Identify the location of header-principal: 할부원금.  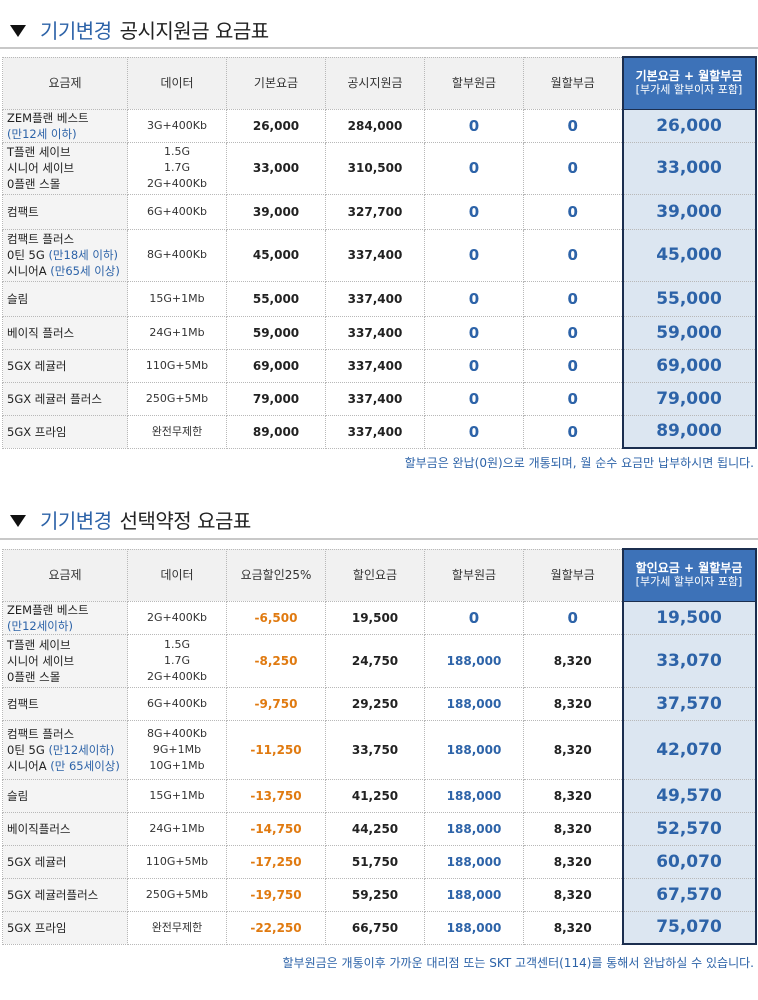
(474, 575).